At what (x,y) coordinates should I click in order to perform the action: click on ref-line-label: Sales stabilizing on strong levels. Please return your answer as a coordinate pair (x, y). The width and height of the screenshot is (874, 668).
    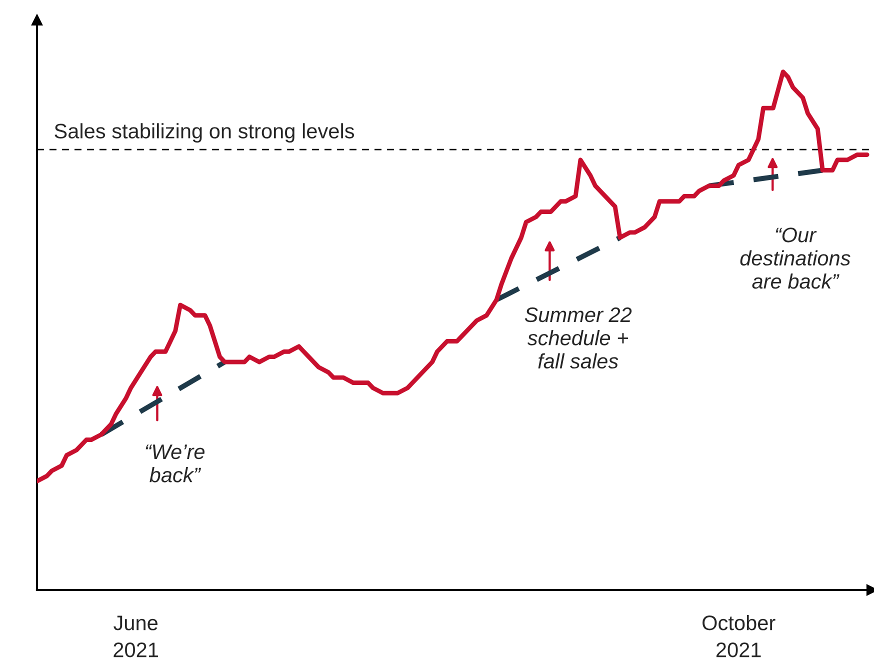
    Looking at the image, I should click on (204, 133).